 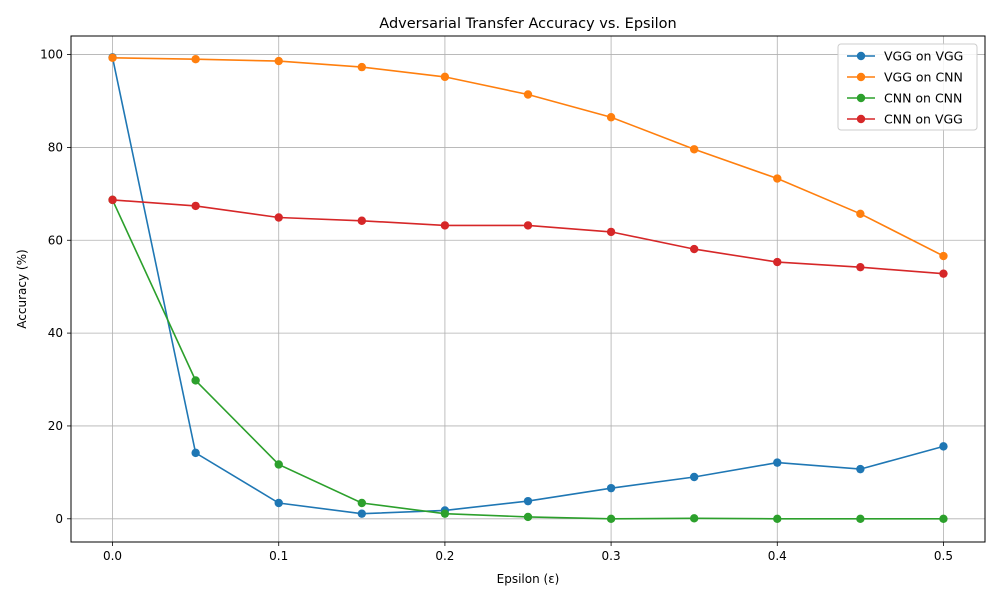 What do you see at coordinates (59, 519) in the screenshot?
I see `y-tick-label: 0` at bounding box center [59, 519].